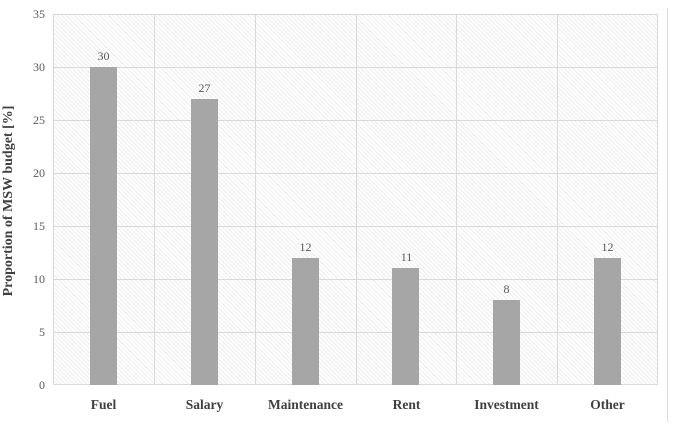  I want to click on y-tick-label: 10, so click(39, 279).